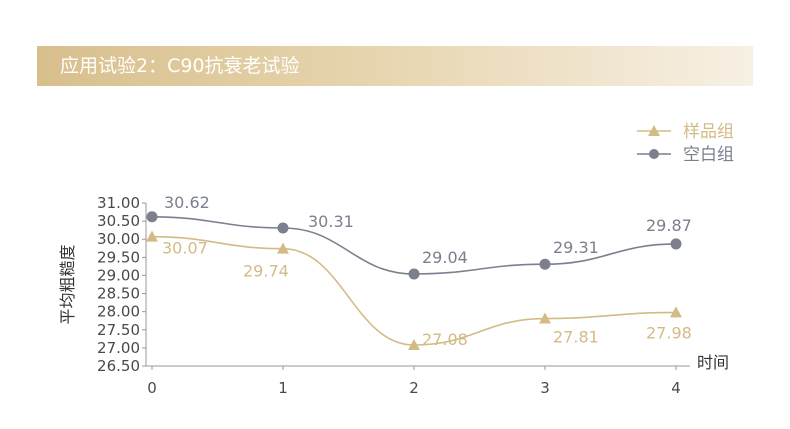 The width and height of the screenshot is (790, 429). What do you see at coordinates (118, 257) in the screenshot?
I see `y-tick-label: 29.50` at bounding box center [118, 257].